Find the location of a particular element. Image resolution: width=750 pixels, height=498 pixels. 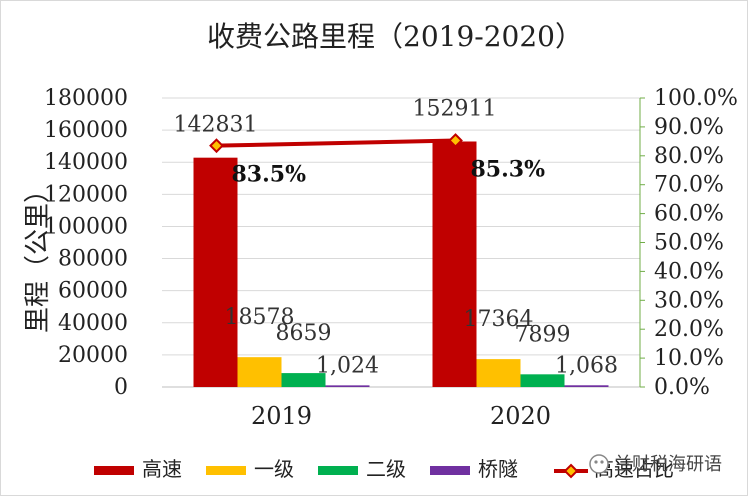

data-label: 18578 is located at coordinates (260, 317).